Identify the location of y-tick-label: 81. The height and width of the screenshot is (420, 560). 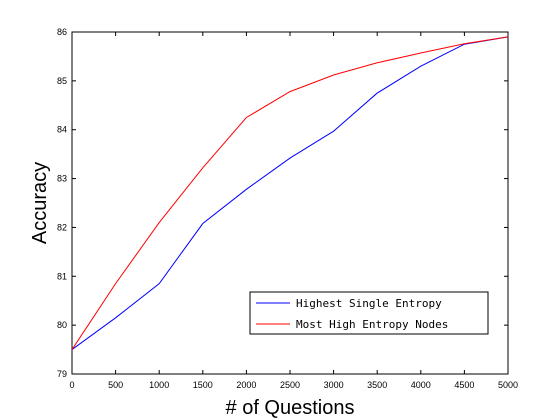
(62, 276).